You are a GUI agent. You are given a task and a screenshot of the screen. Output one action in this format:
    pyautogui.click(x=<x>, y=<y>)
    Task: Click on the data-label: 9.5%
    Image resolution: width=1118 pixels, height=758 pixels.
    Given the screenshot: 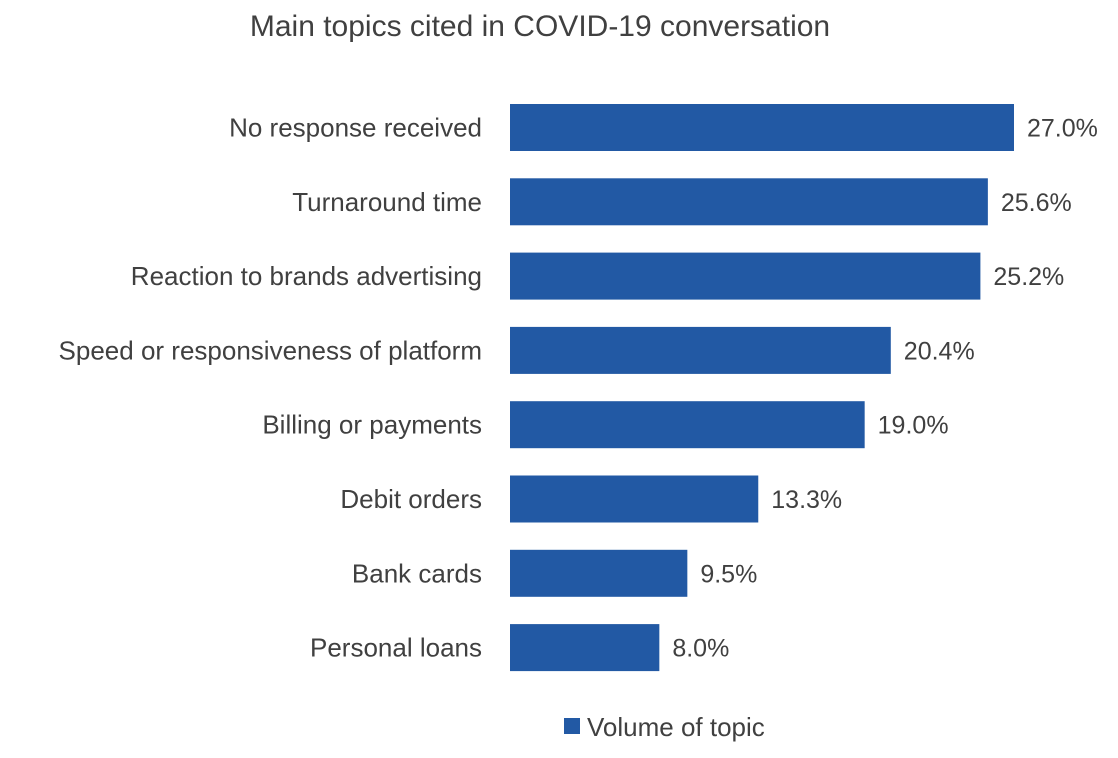 What is the action you would take?
    pyautogui.click(x=728, y=574)
    